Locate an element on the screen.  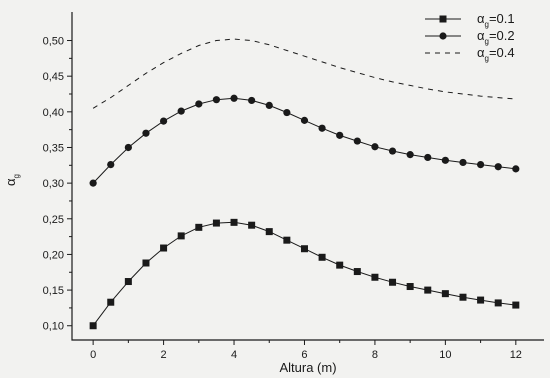
legend-item-1: αg=0.1 is located at coordinates (470, 20).